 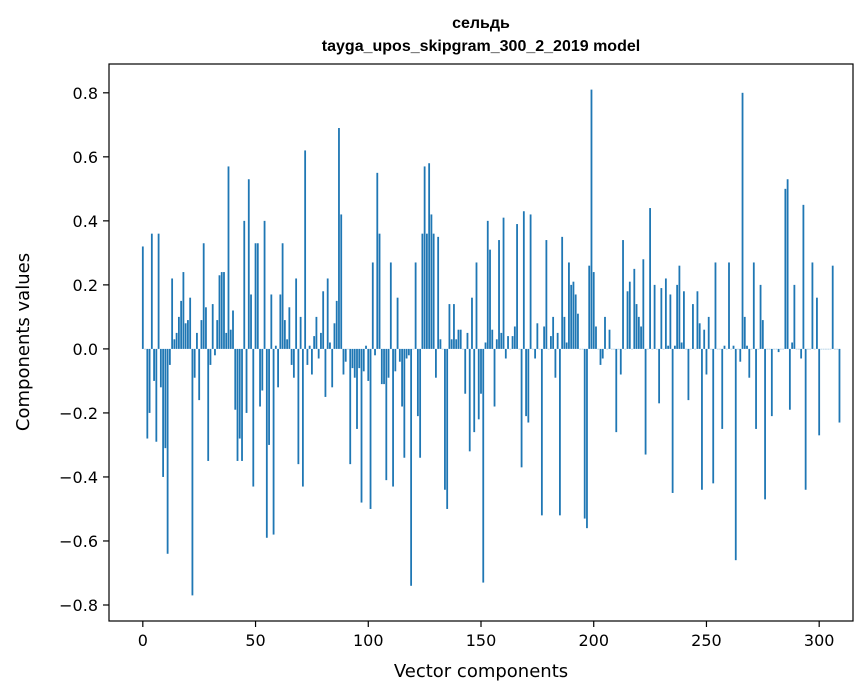 What do you see at coordinates (486, 635) in the screenshot?
I see `x-axis-ticks: 0 50 100 150 200 250 300` at bounding box center [486, 635].